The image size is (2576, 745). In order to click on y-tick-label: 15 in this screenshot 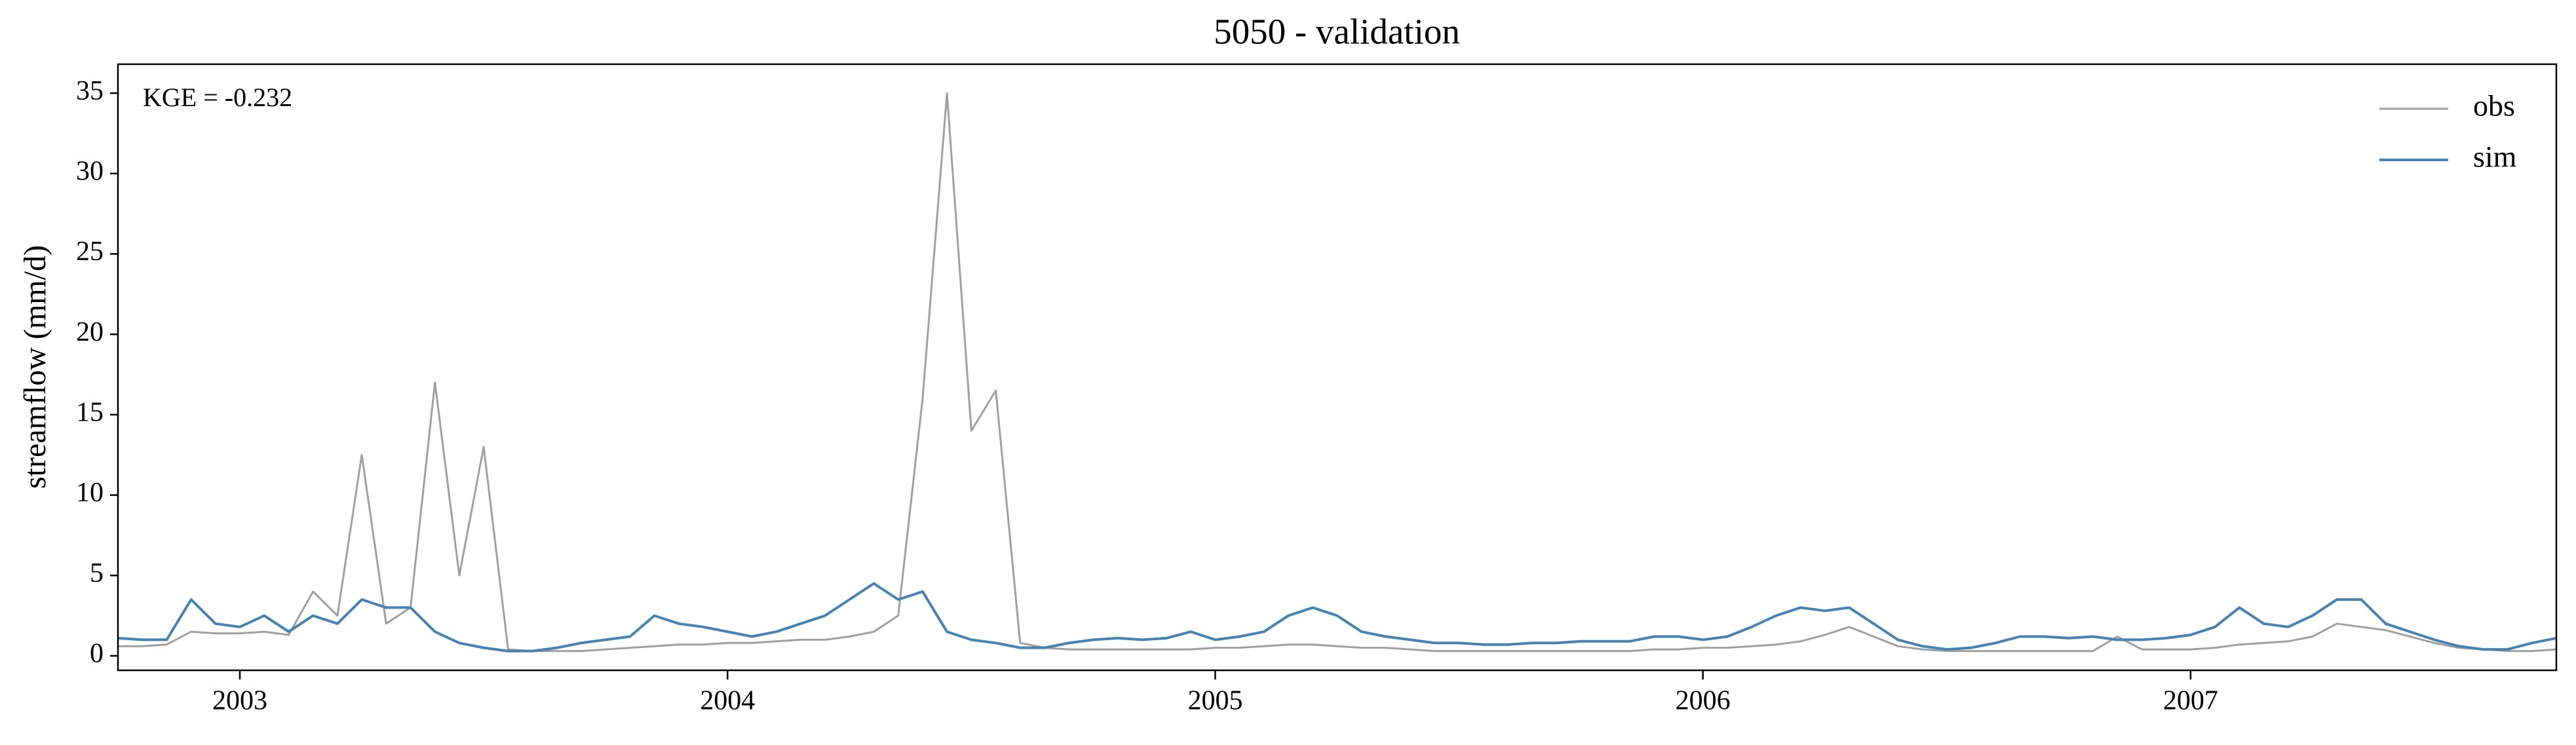, I will do `click(90, 413)`.